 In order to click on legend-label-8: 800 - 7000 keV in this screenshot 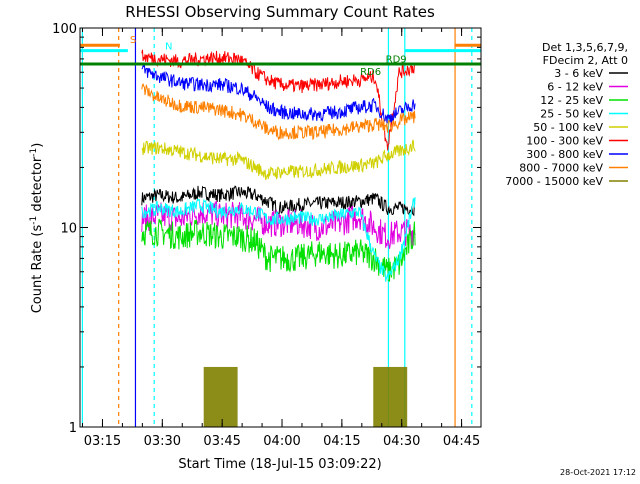, I will do `click(561, 168)`.